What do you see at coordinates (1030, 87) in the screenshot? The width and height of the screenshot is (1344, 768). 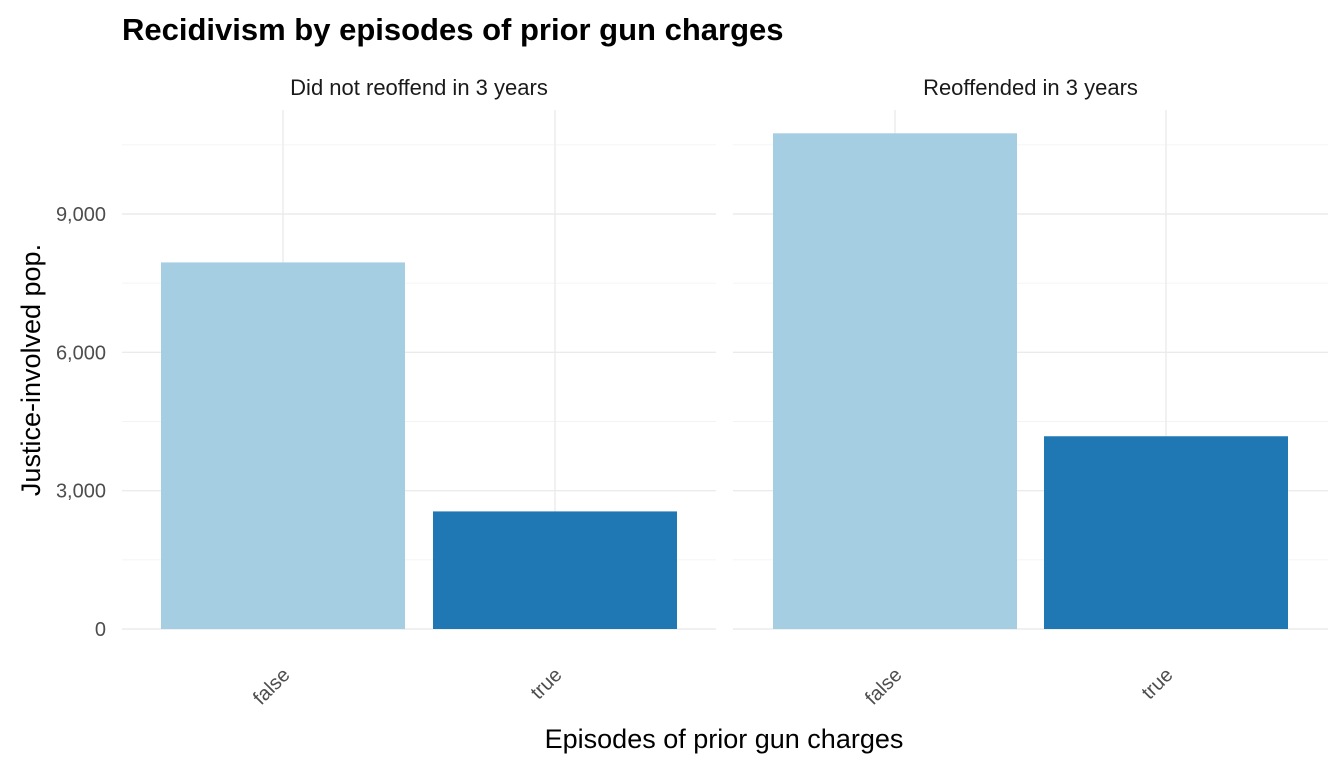 I see `facet-strip-label: Reoffended in 3 years` at bounding box center [1030, 87].